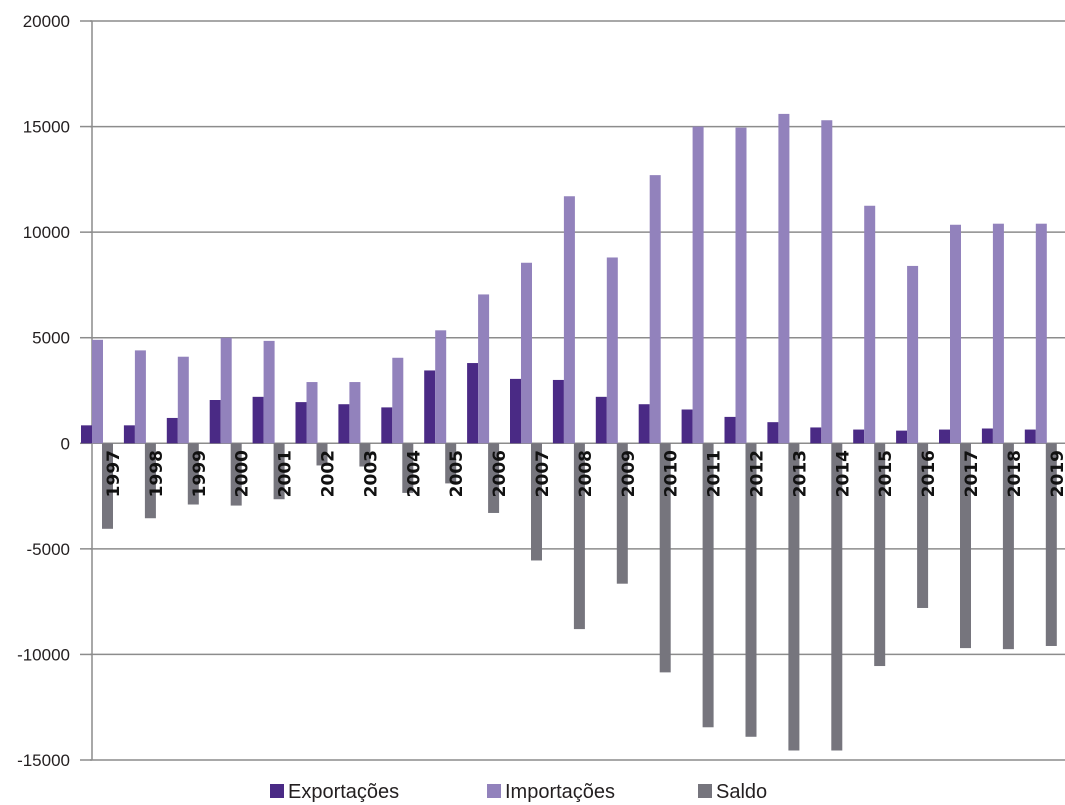 The height and width of the screenshot is (805, 1065). What do you see at coordinates (150, 481) in the screenshot?
I see `bar-saldo-1998` at bounding box center [150, 481].